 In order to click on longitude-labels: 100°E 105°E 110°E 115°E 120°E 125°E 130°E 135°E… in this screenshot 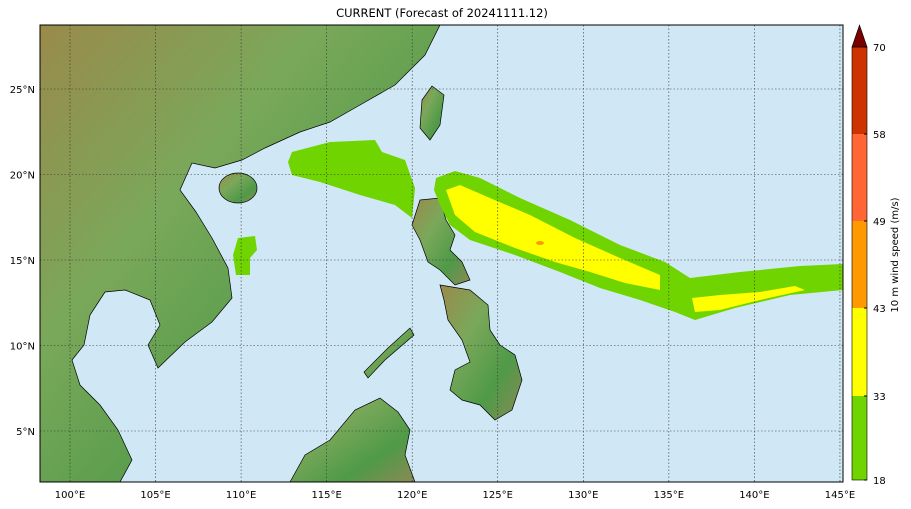, I will do `click(455, 495)`.